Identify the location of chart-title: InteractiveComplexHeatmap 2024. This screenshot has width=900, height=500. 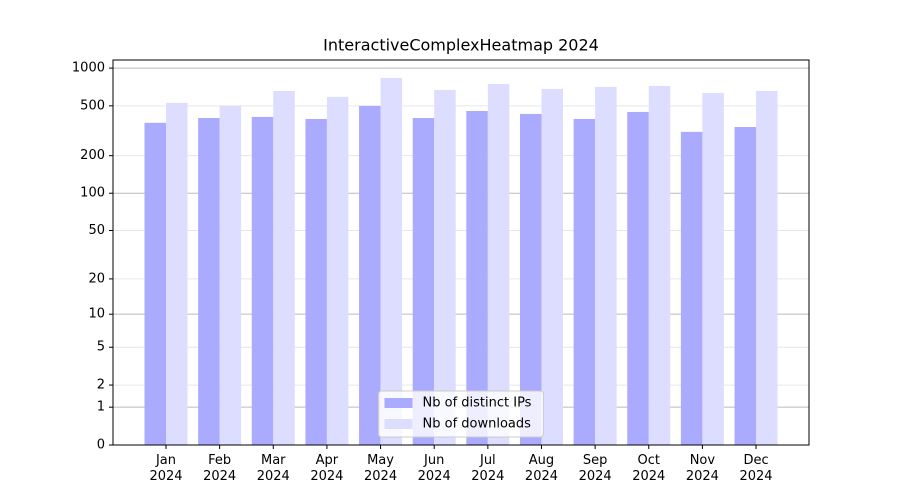
(461, 45).